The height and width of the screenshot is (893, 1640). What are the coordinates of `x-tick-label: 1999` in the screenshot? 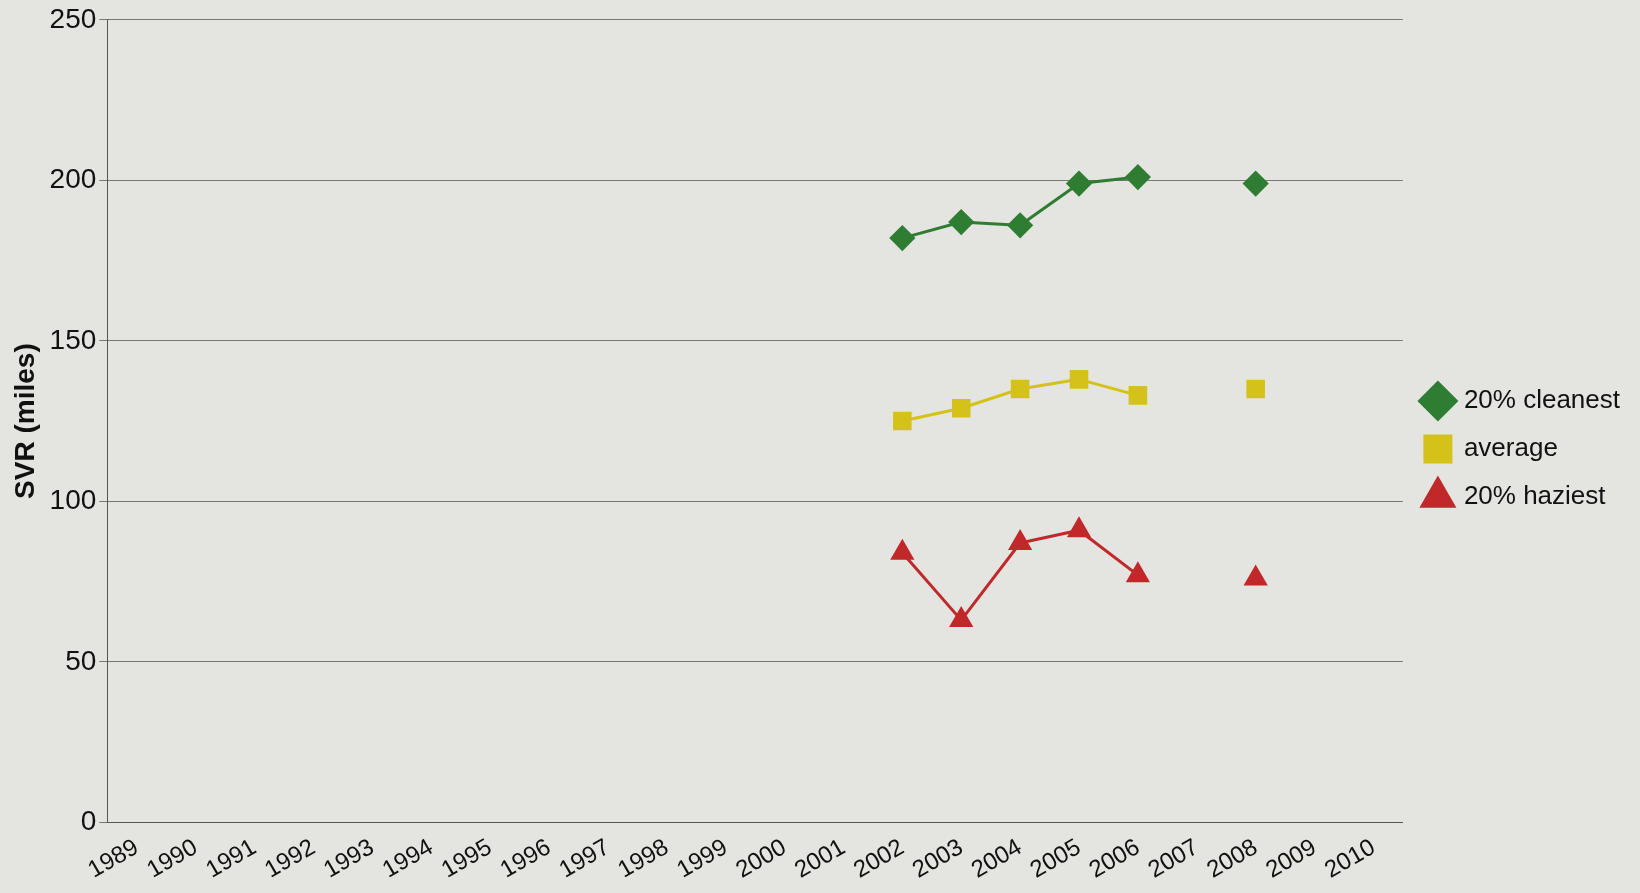 It's located at (701, 857).